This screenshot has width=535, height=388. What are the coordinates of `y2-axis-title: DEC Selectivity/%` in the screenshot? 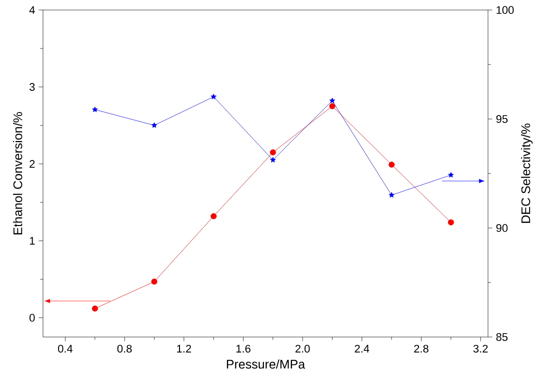 It's located at (527, 173).